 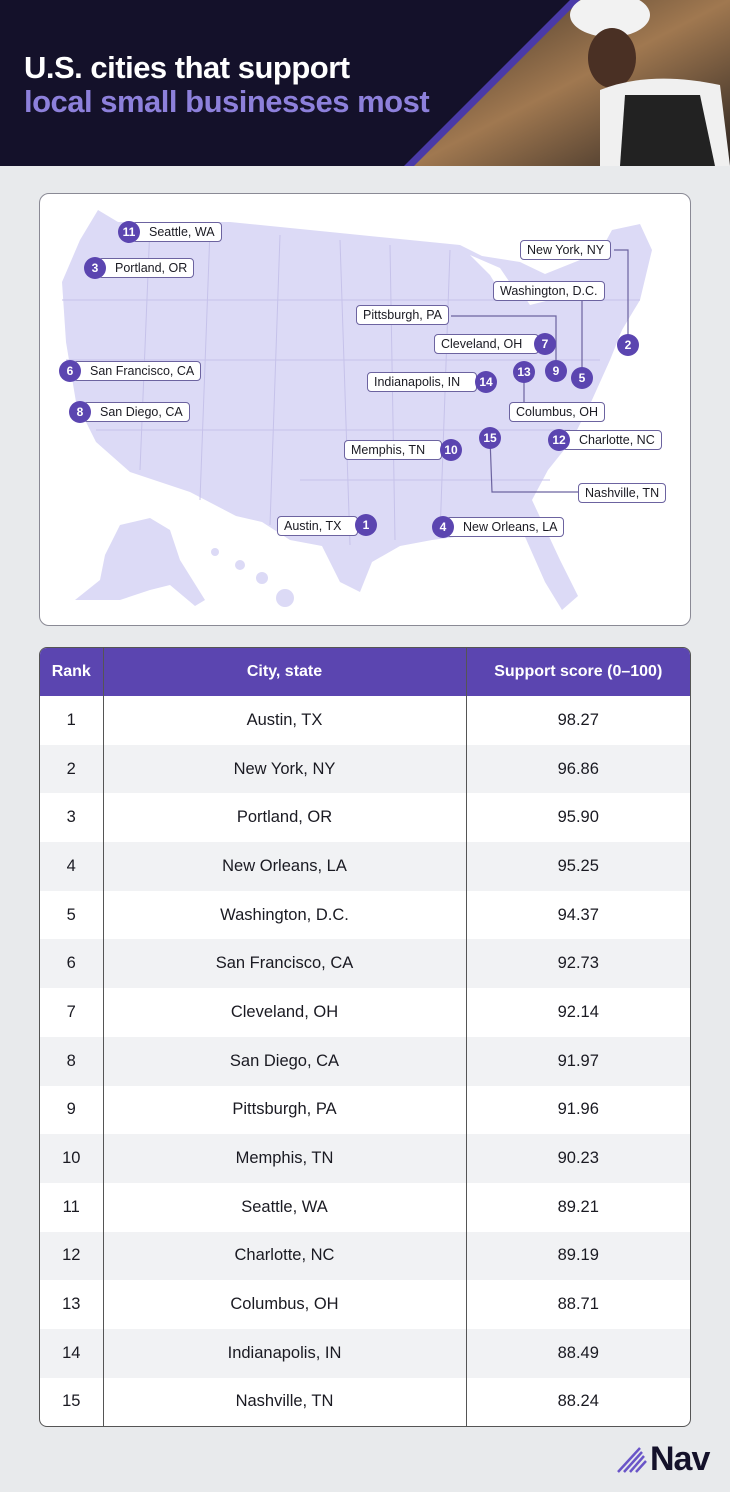 What do you see at coordinates (70, 371) in the screenshot?
I see `map-marker-6: 6` at bounding box center [70, 371].